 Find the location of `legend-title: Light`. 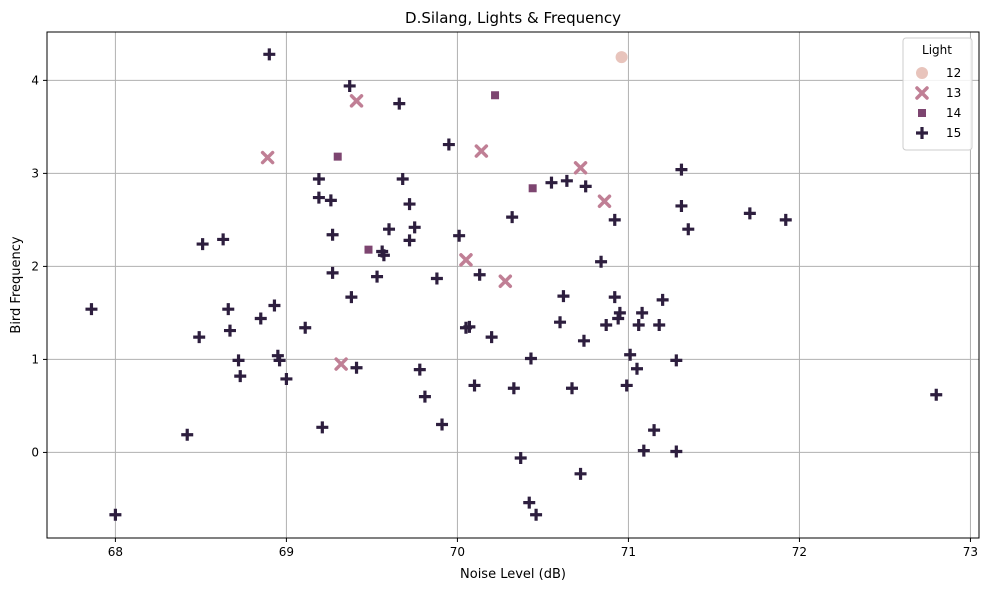

legend-title: Light is located at coordinates (937, 50).